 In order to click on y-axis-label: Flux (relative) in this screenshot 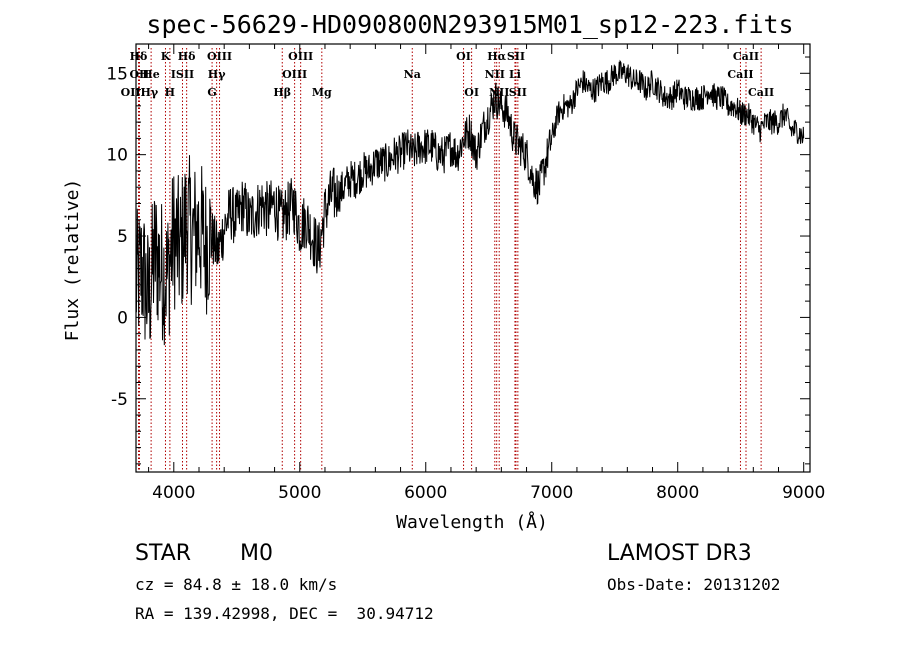, I will do `click(72, 260)`.